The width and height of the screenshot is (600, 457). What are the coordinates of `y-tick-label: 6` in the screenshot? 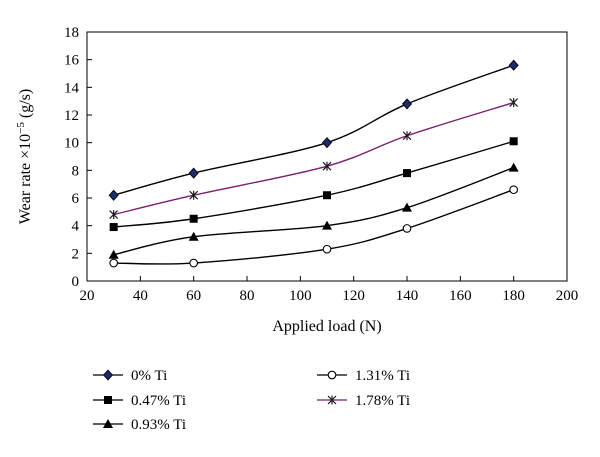 It's located at (76, 199).